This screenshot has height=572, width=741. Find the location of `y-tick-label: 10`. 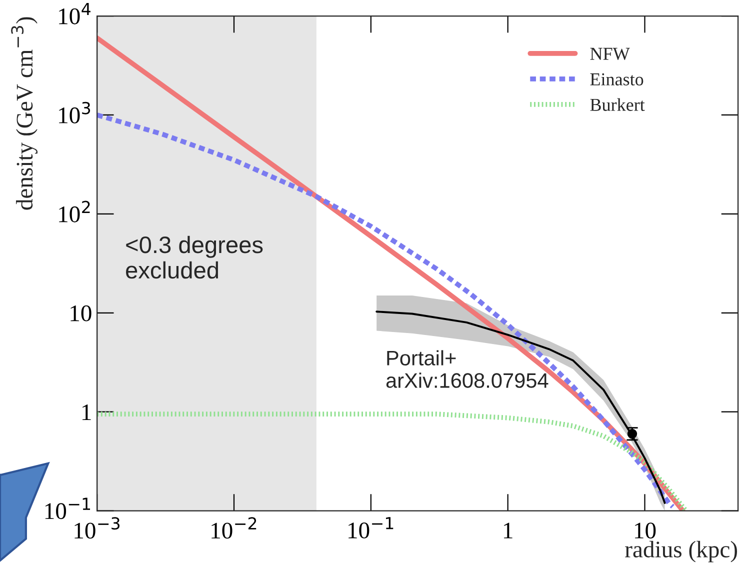

y-tick-label: 10 is located at coordinates (81, 313).